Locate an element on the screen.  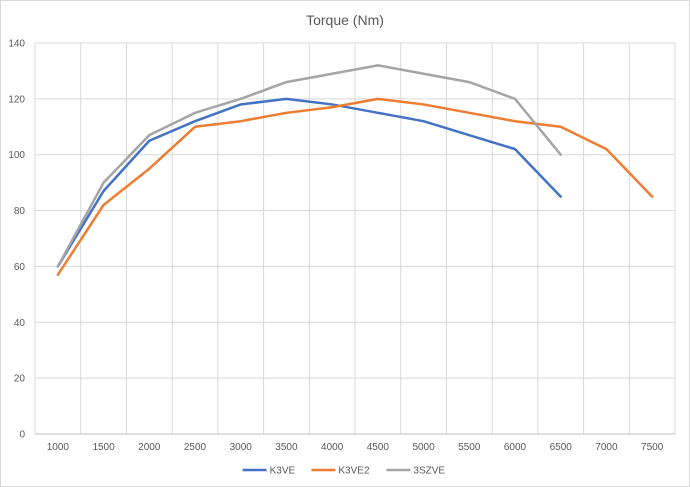
x-tick-label: 5000 is located at coordinates (423, 447).